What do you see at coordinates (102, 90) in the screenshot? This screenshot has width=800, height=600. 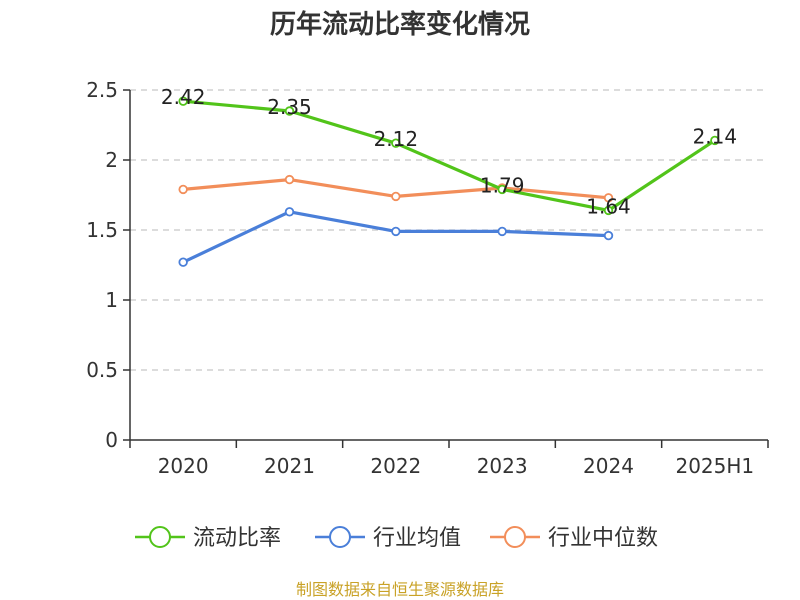 I see `y-tick-label: 2.5` at bounding box center [102, 90].